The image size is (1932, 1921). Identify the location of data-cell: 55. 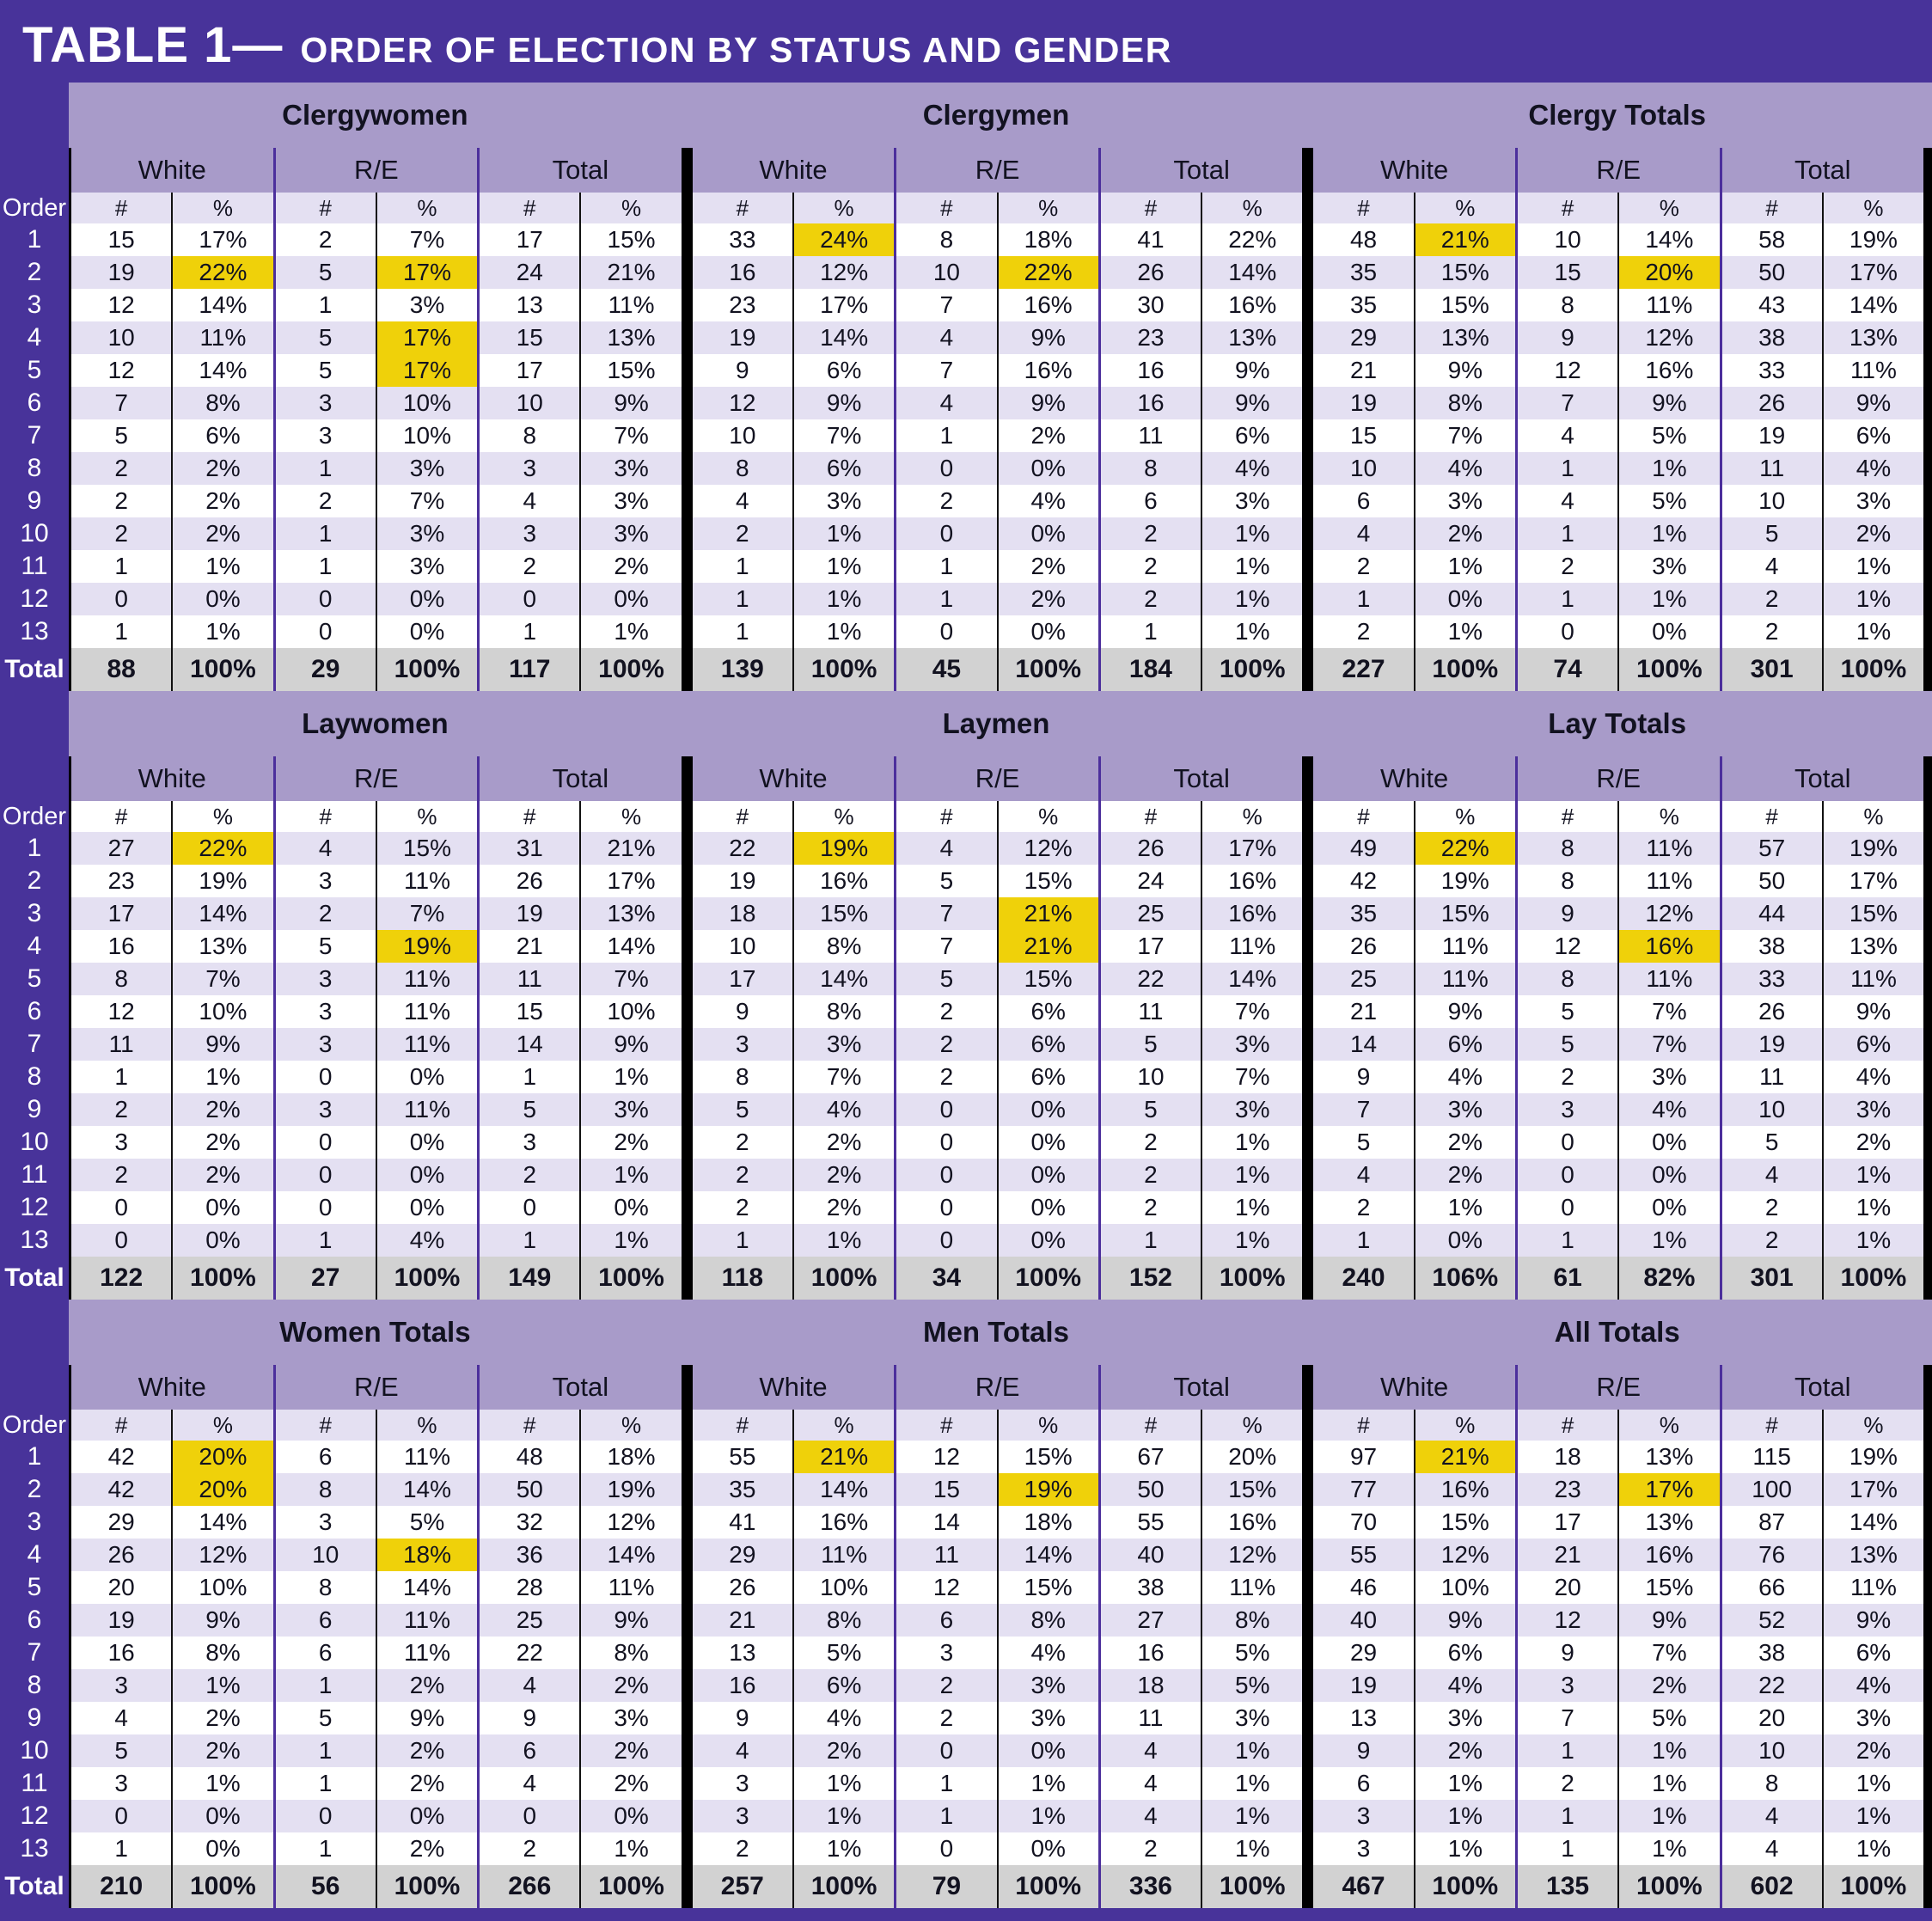
(740, 1457).